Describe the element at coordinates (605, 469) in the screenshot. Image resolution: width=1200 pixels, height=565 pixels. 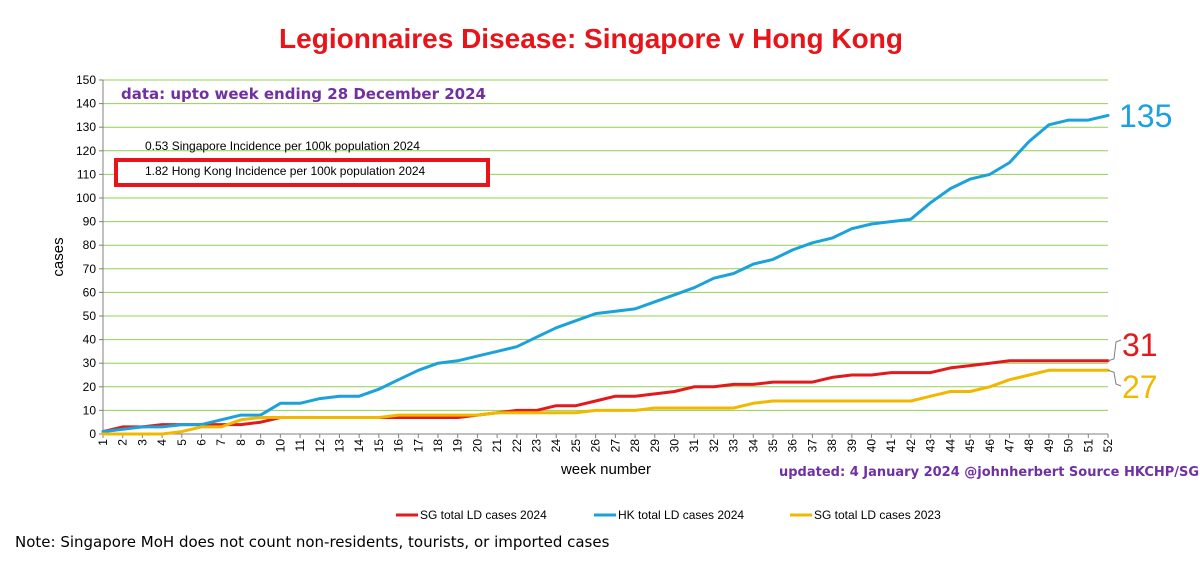
I see `x-axis-label: week number` at that location.